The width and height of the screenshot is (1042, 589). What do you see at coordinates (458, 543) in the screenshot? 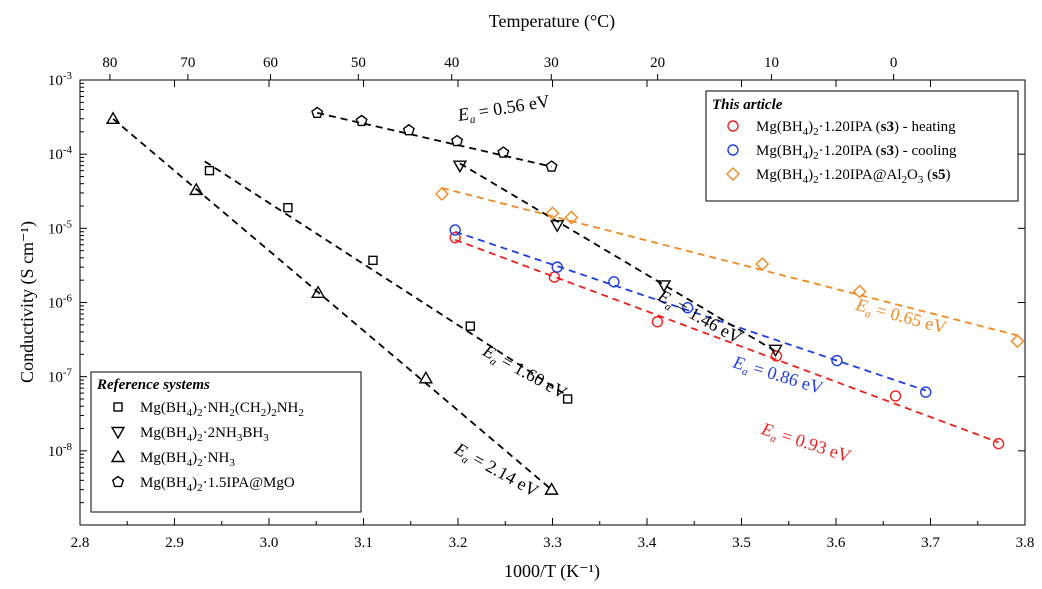
I see `x-tick-label: 3.2` at bounding box center [458, 543].